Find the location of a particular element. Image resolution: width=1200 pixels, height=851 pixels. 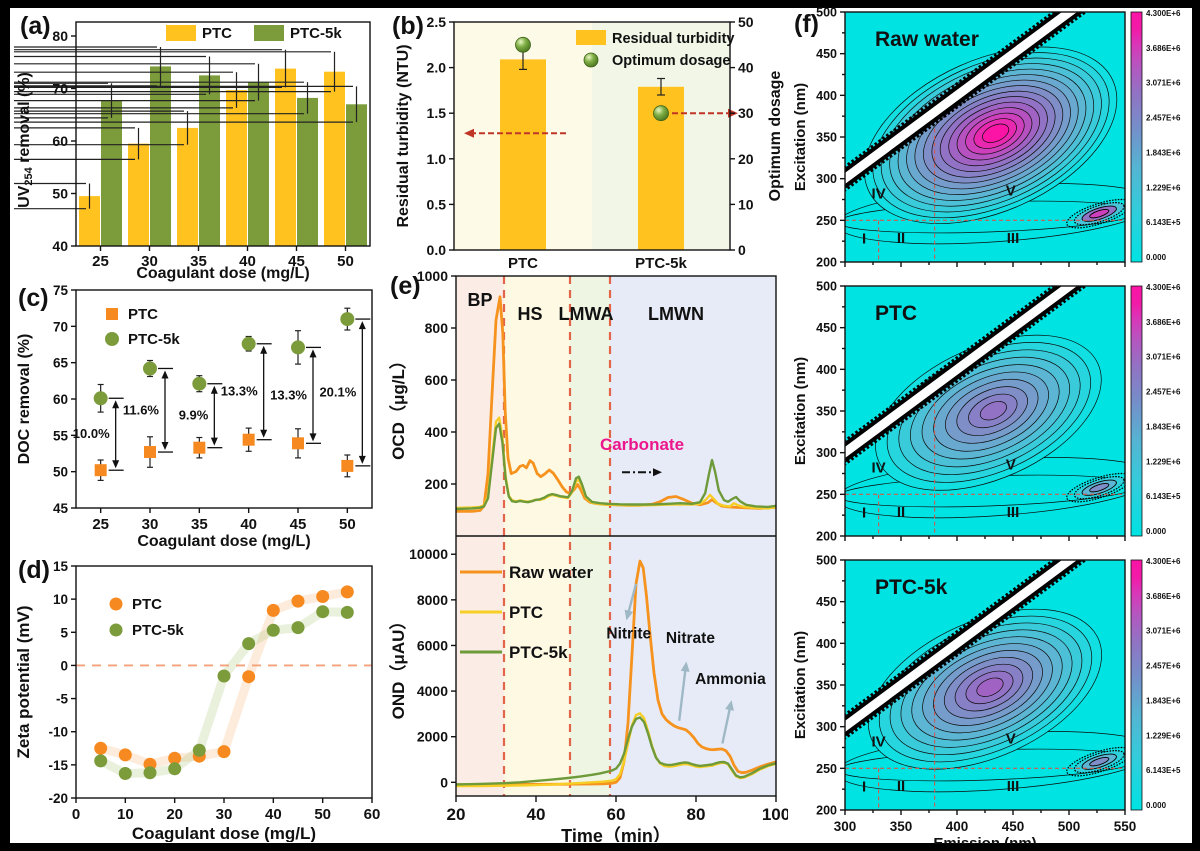

svg-text: Nitrate is located at coordinates (690, 638).